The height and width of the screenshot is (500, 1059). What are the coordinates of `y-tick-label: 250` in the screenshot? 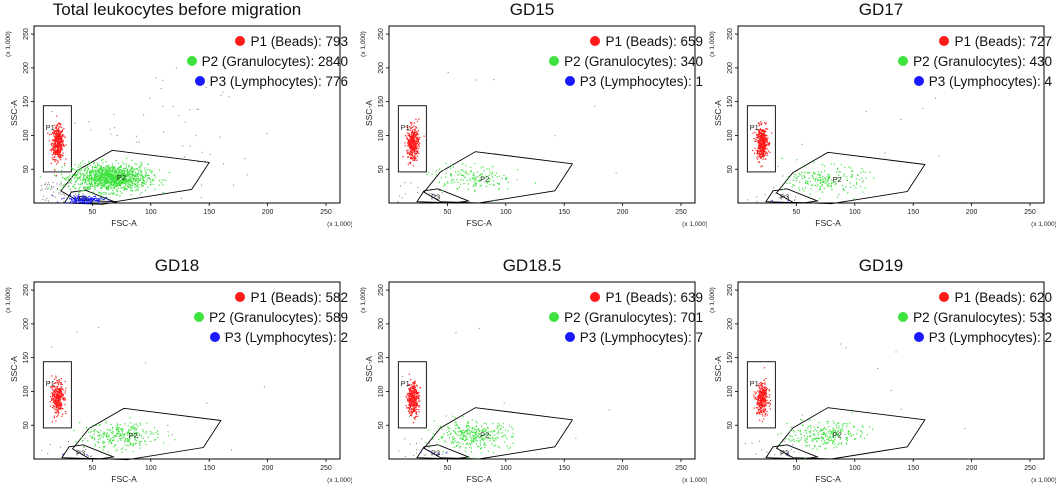 It's located at (381, 290).